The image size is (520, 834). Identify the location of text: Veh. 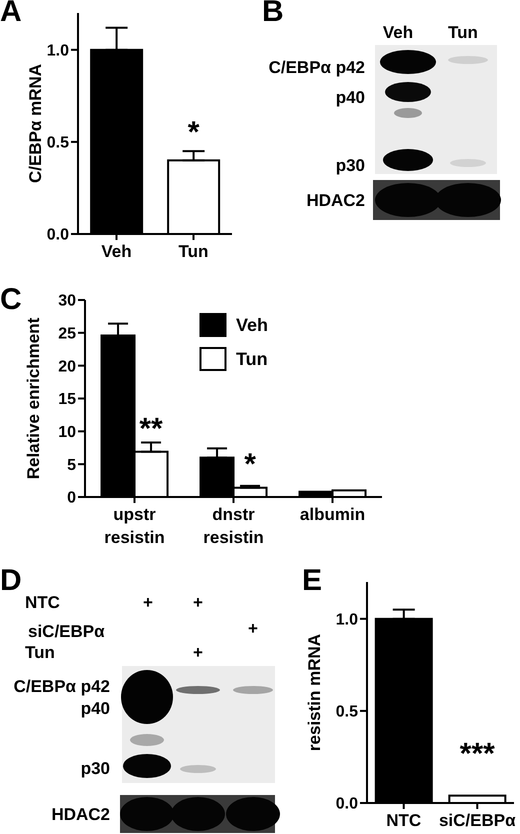
(398, 32).